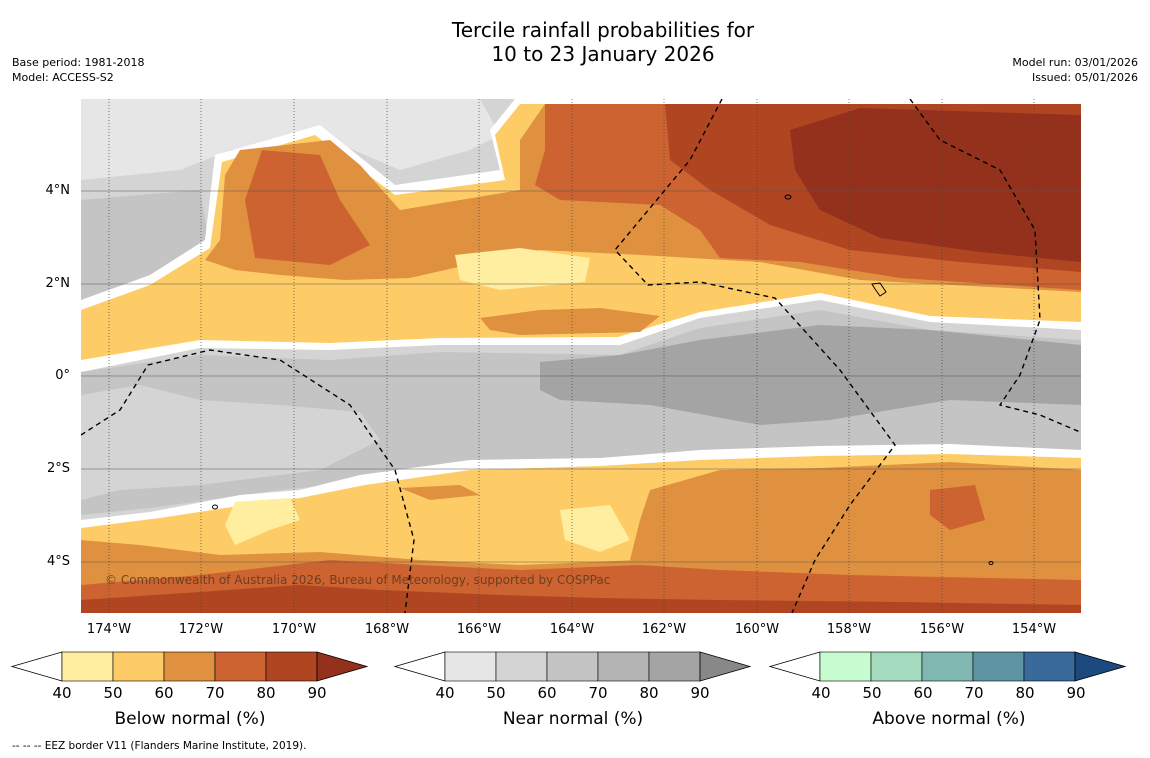 This screenshot has height=758, width=1150. What do you see at coordinates (547, 693) in the screenshot?
I see `tick-near-60: 60` at bounding box center [547, 693].